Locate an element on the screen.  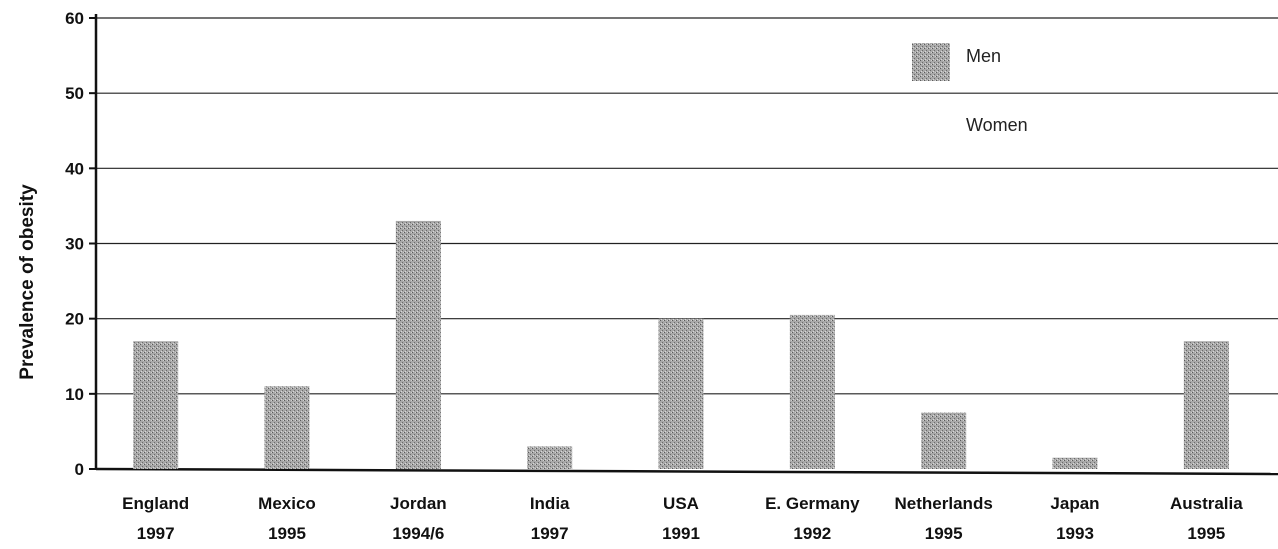
x-axis-line is located at coordinates (686, 471).